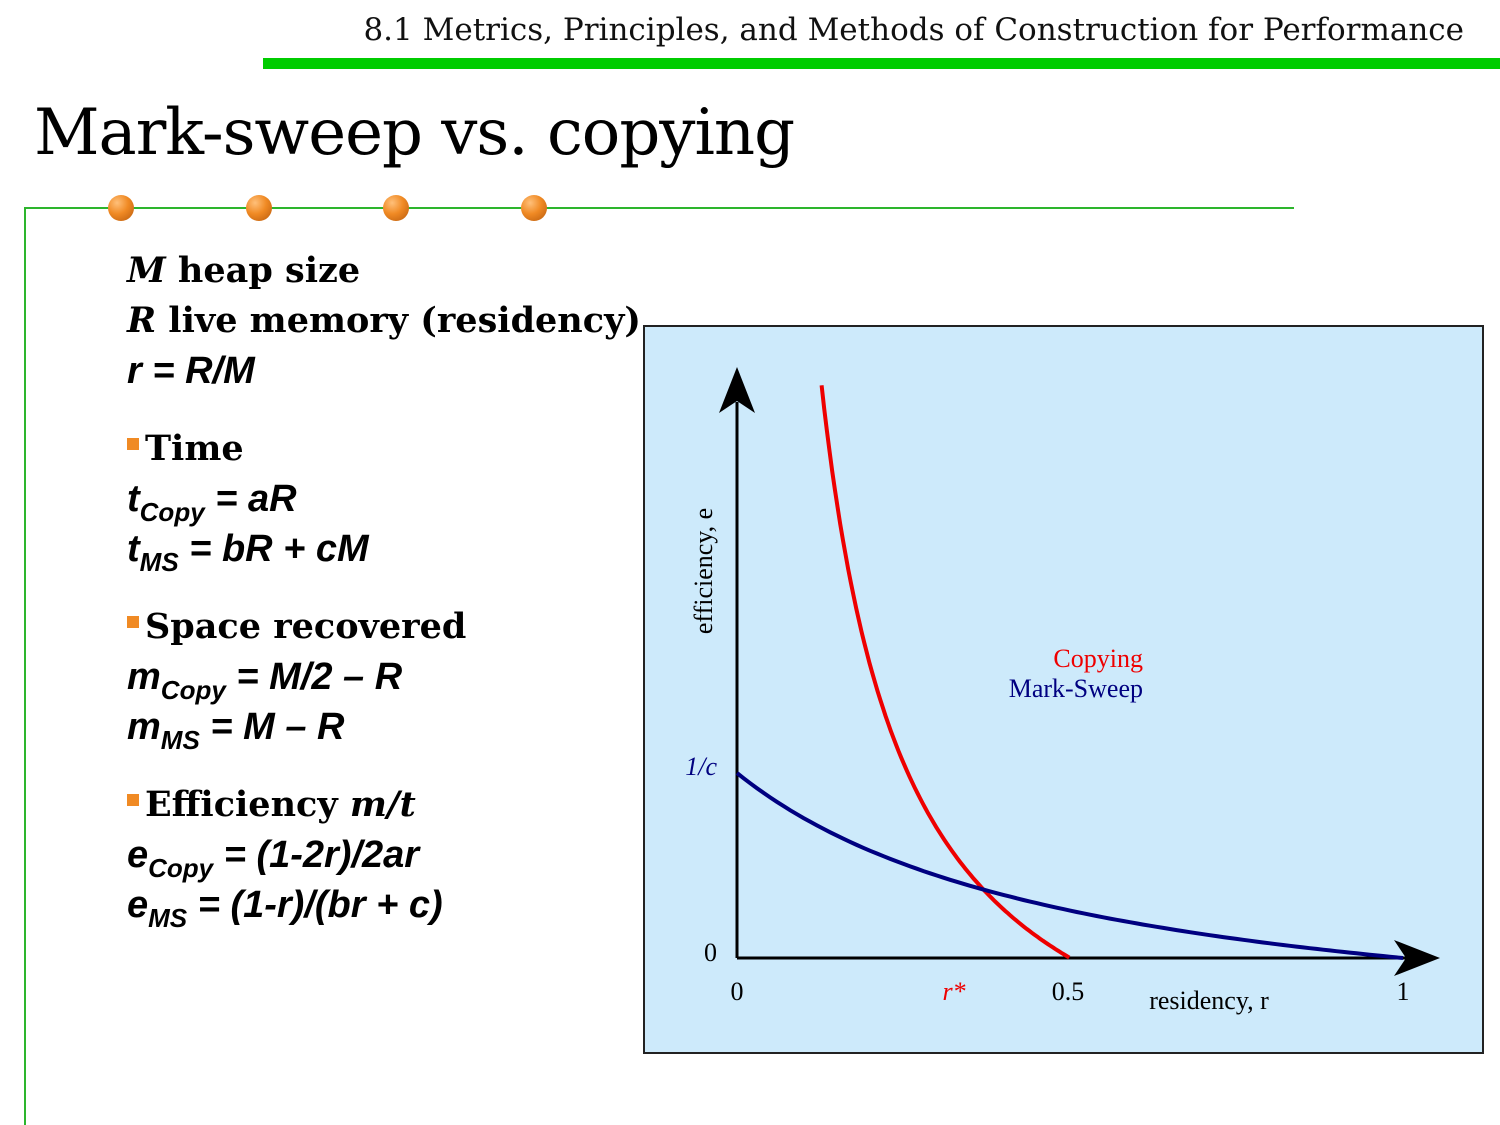 This screenshot has width=1500, height=1125. I want to click on slide-title: Mark-sweep vs. copying, so click(414, 133).